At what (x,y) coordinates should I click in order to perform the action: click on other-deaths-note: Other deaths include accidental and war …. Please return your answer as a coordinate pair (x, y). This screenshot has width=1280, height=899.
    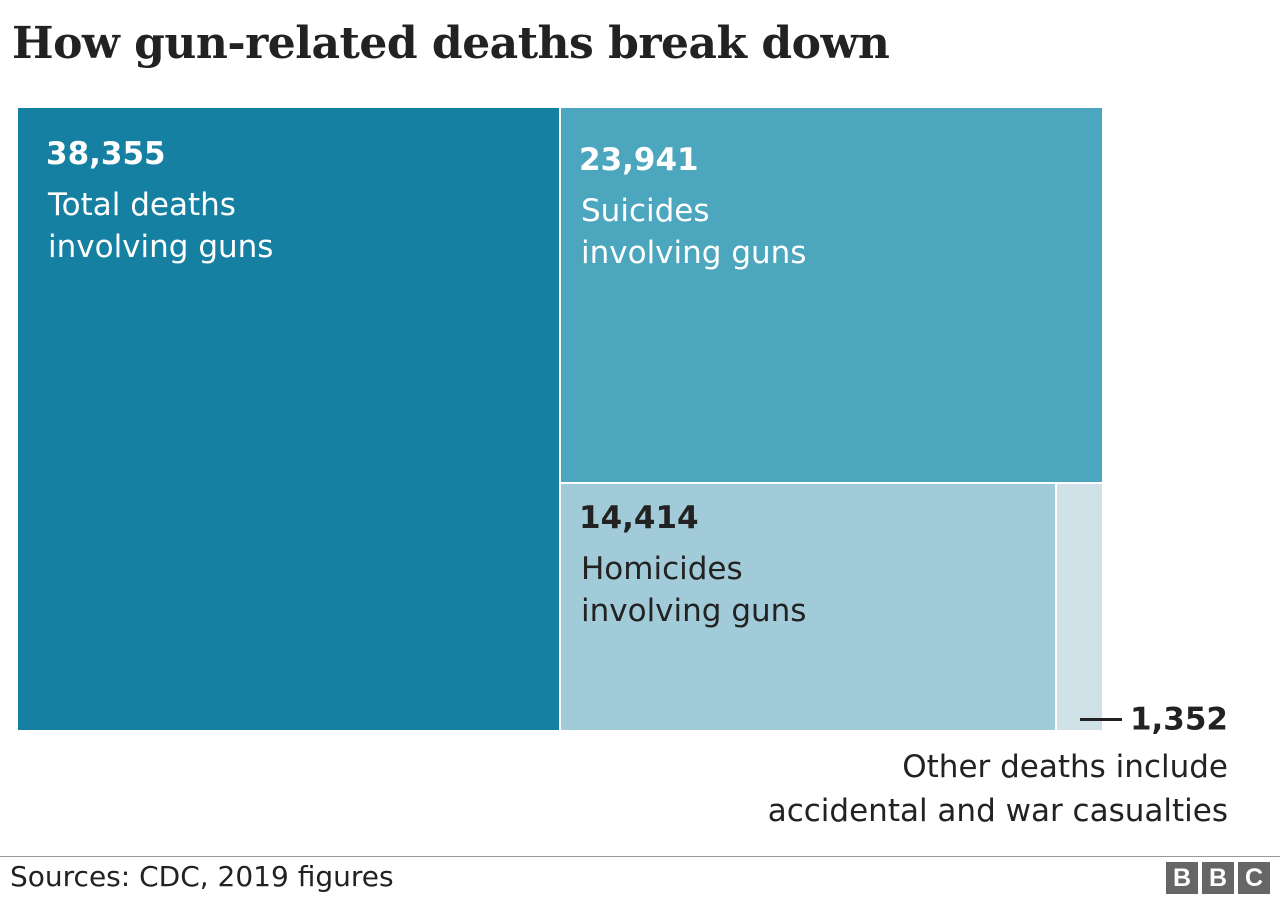
    Looking at the image, I should click on (998, 789).